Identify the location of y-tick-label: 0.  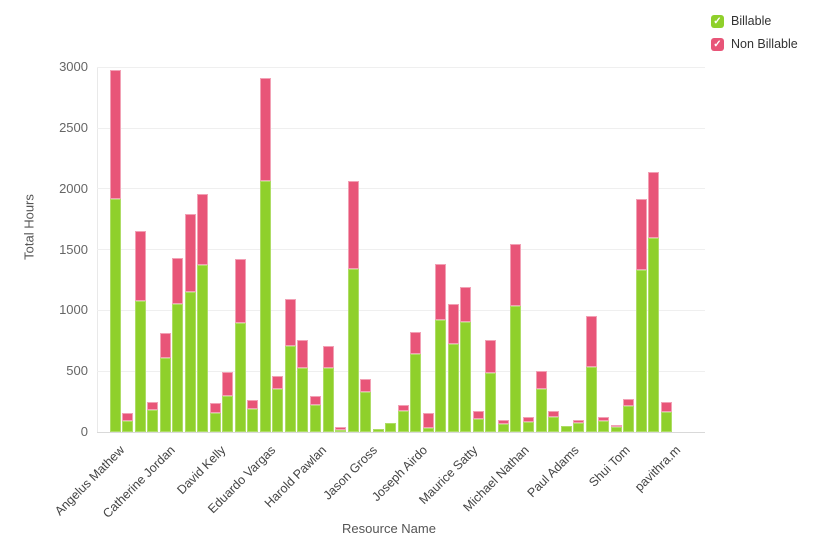
(84, 431).